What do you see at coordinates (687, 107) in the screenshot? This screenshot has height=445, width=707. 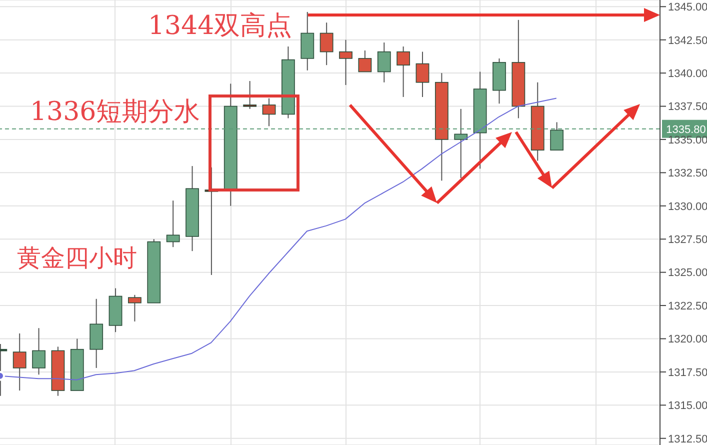 I see `y-tick-label: 1337.50` at bounding box center [687, 107].